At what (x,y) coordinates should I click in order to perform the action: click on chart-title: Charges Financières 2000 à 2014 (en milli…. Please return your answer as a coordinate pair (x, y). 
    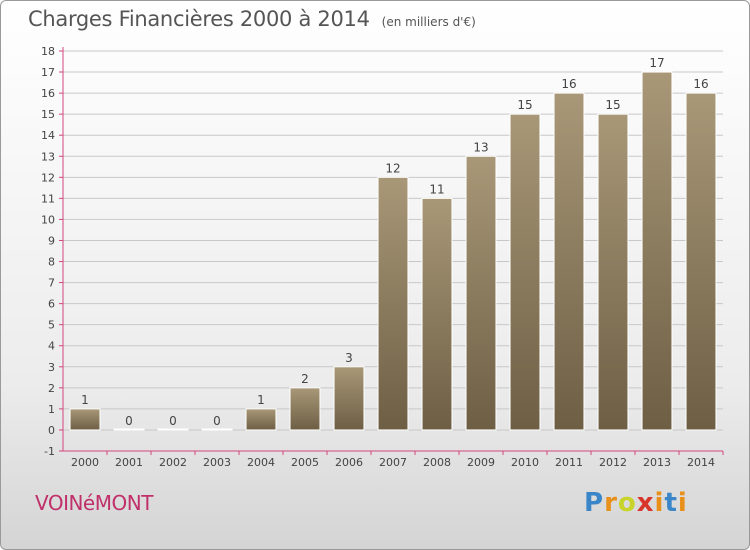
    Looking at the image, I should click on (252, 19).